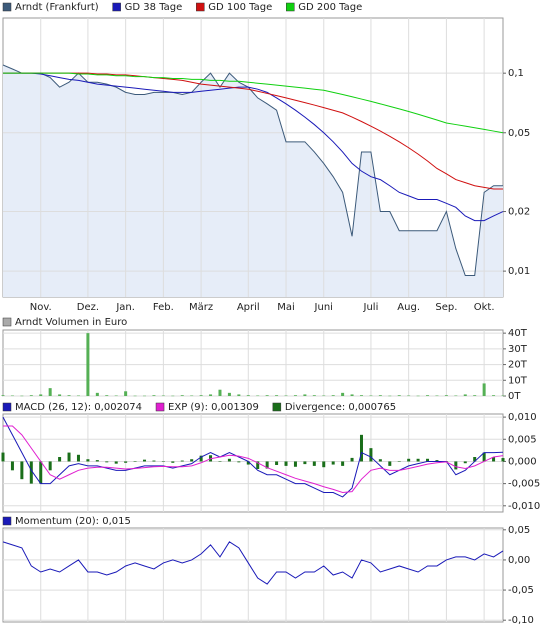 The height and width of the screenshot is (629, 545). I want to click on y-tick-label: 0T, so click(514, 396).